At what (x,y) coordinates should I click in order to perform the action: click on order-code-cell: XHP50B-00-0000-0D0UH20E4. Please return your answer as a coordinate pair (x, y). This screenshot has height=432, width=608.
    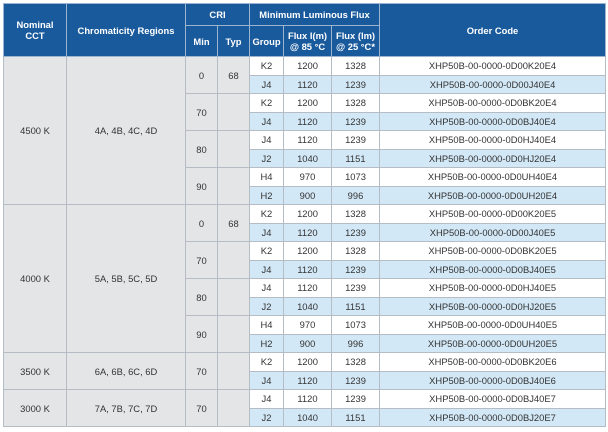
    Looking at the image, I should click on (492, 195).